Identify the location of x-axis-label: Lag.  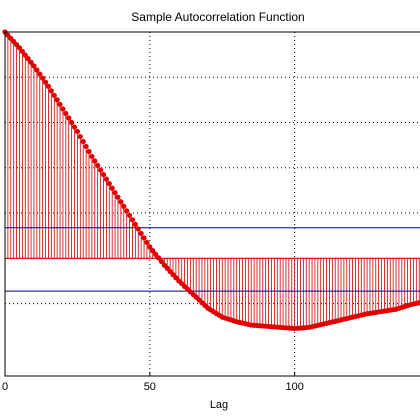
(219, 405).